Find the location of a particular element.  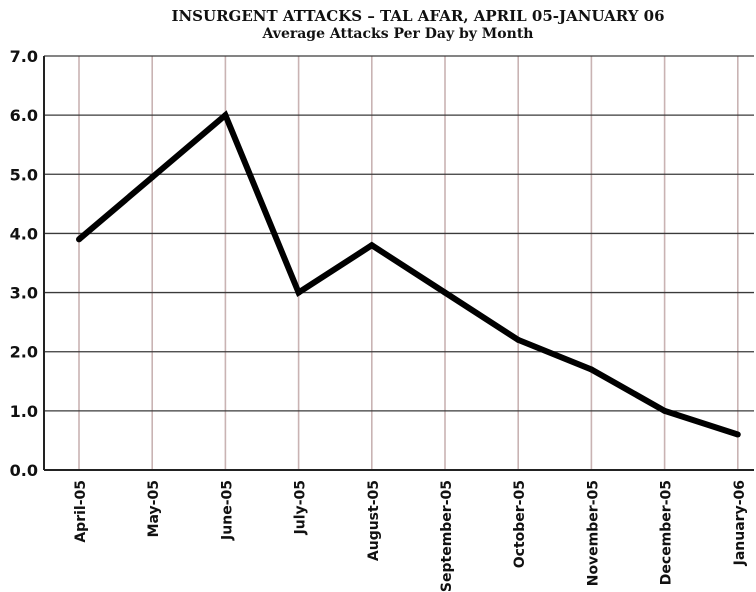

x-tick-label: January-06 is located at coordinates (740, 523).